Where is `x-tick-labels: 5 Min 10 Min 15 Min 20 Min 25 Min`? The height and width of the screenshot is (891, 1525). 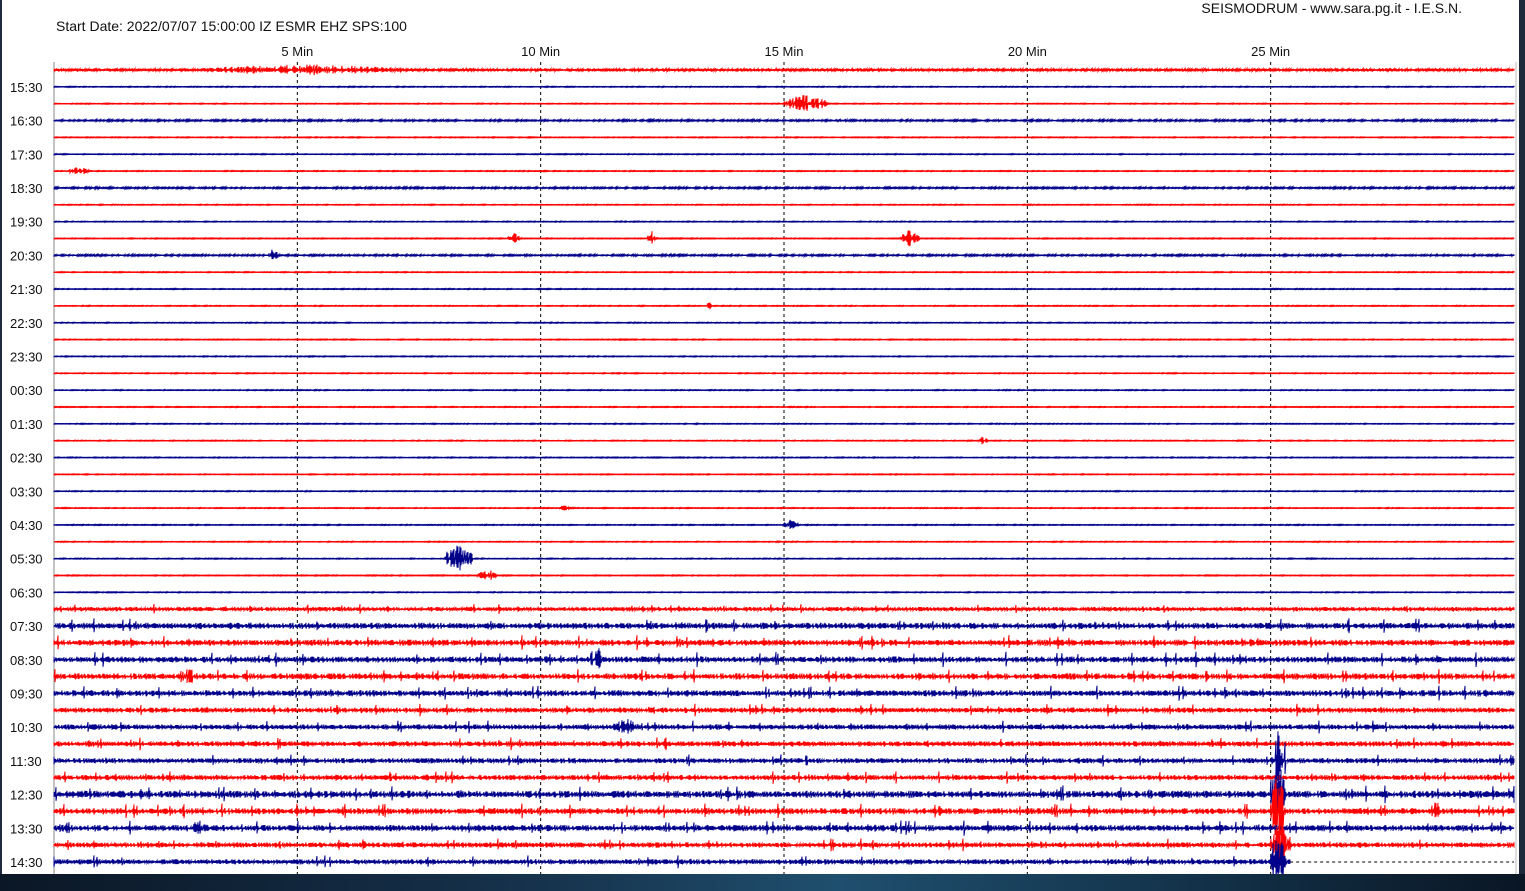 x-tick-labels: 5 Min 10 Min 15 Min 20 Min 25 Min is located at coordinates (785, 51).